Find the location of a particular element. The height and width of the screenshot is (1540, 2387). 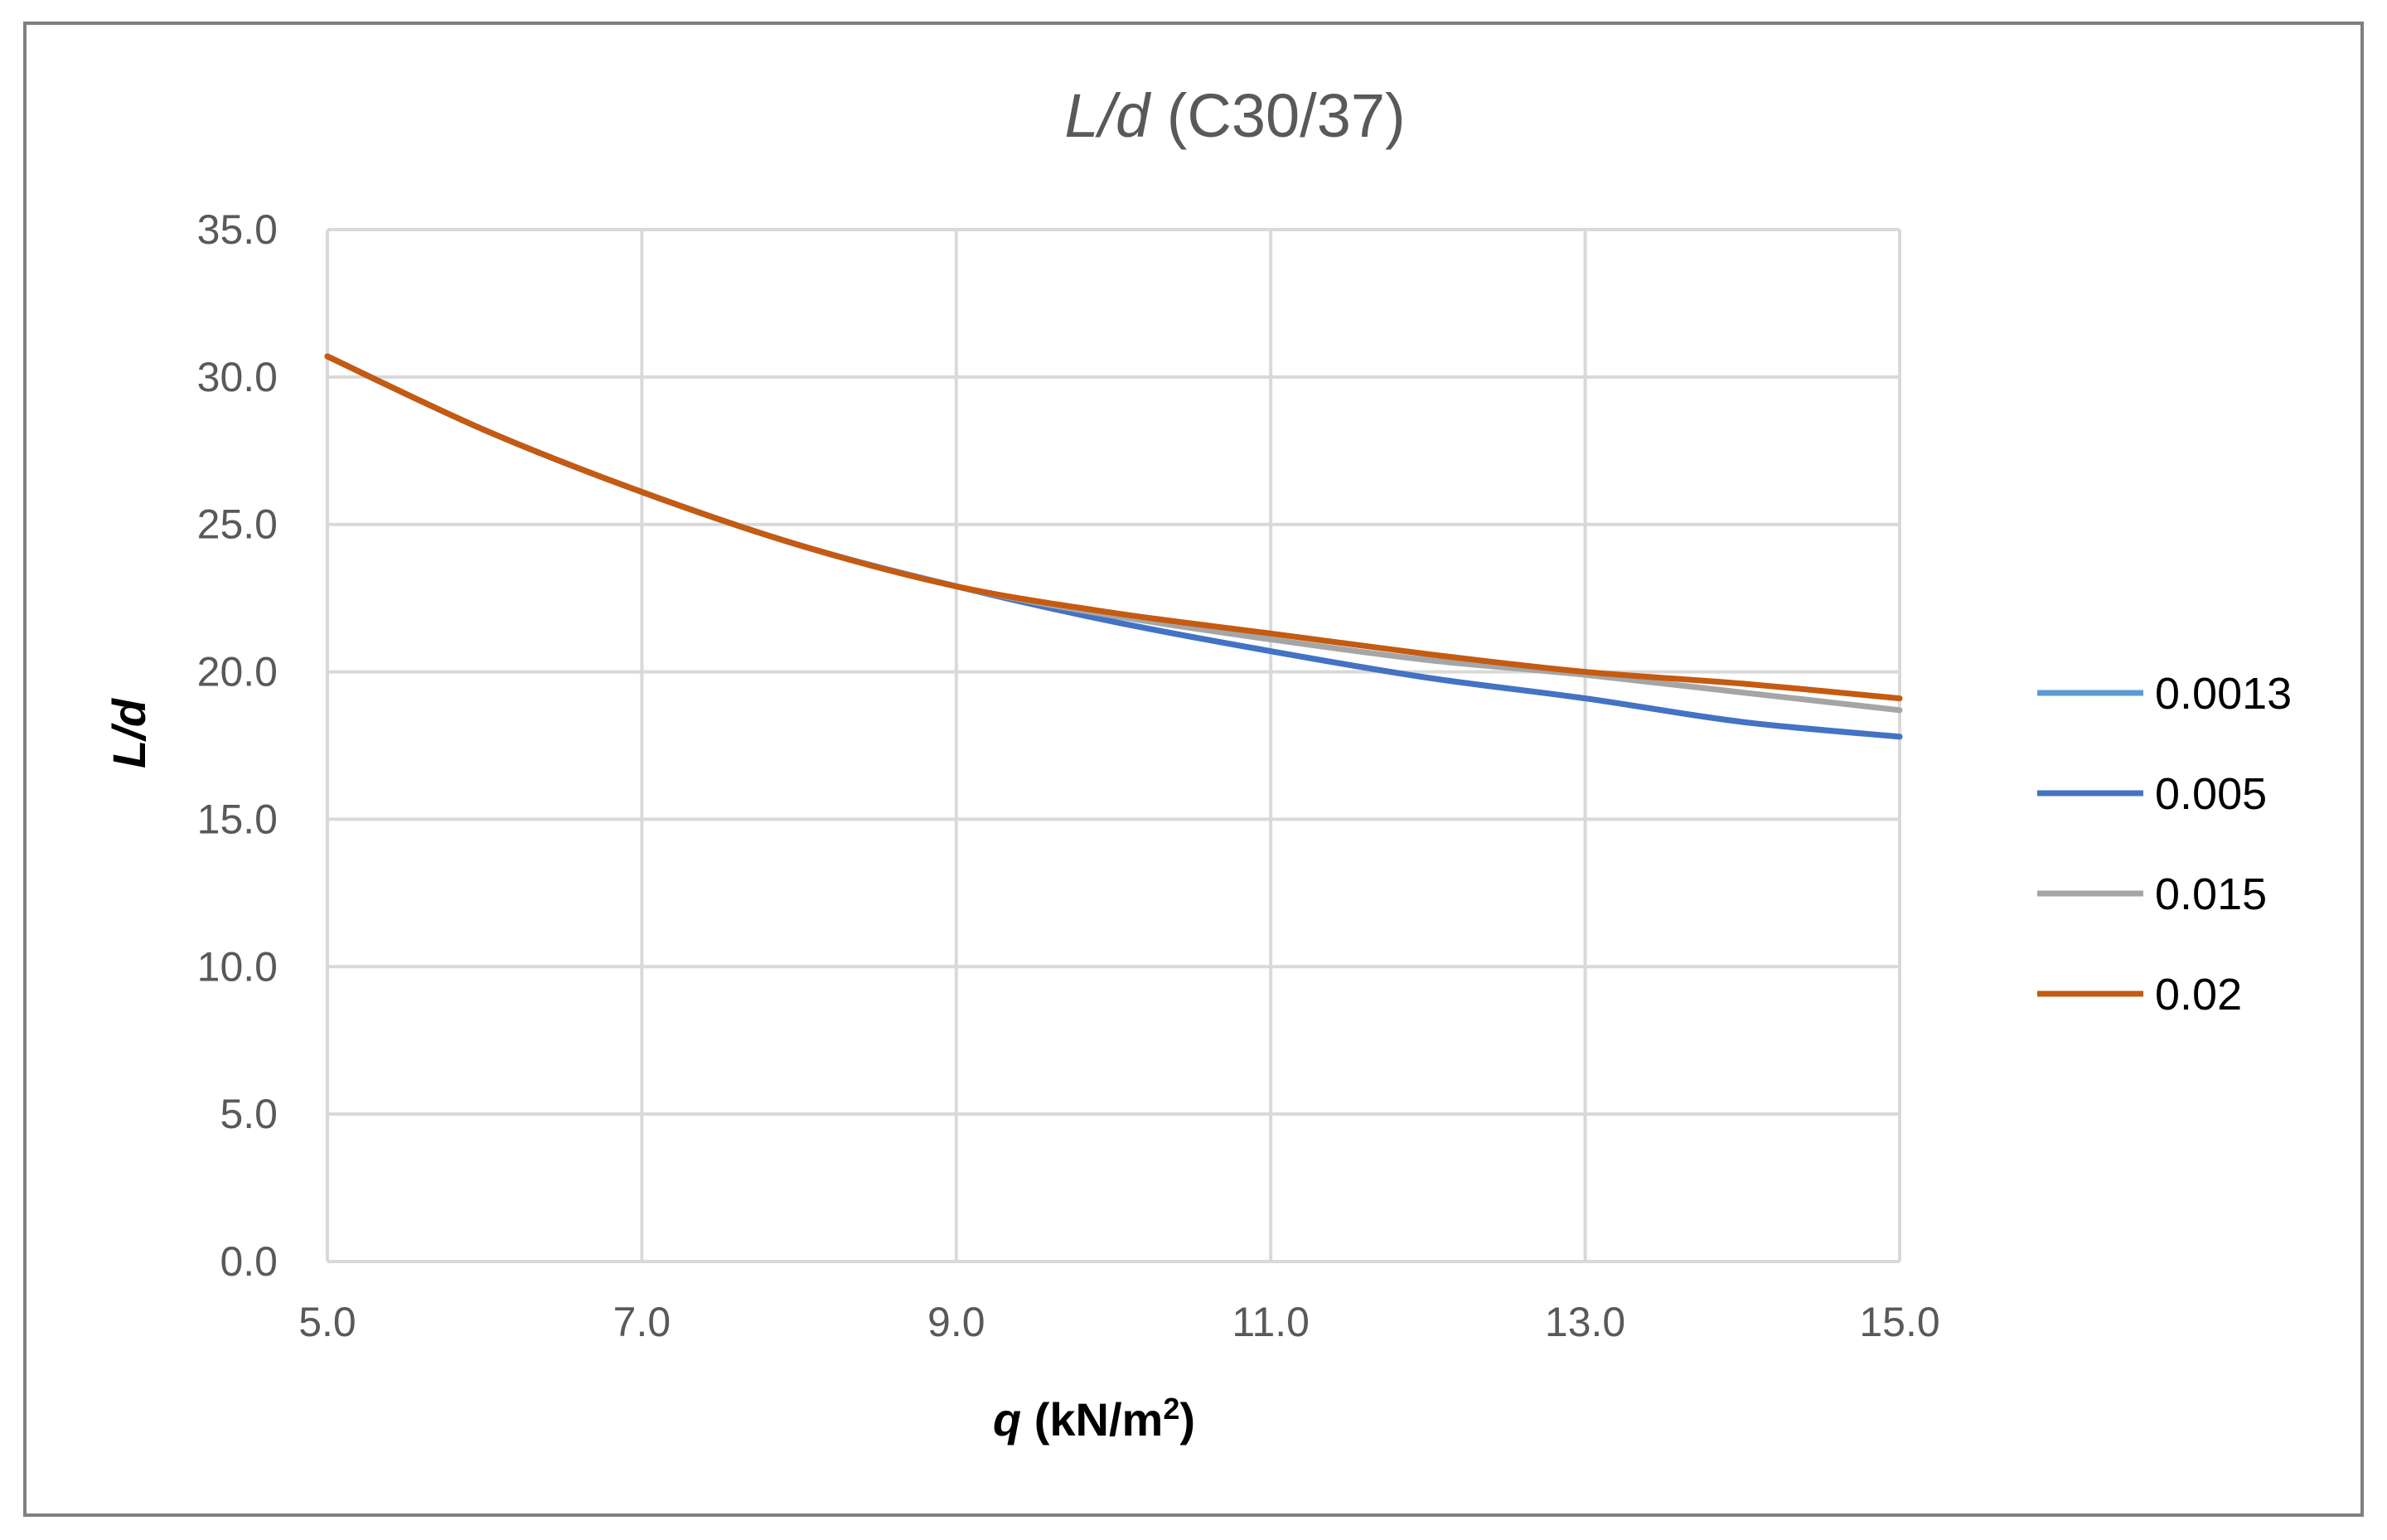

x-tick-label: 5.0 is located at coordinates (327, 1322).